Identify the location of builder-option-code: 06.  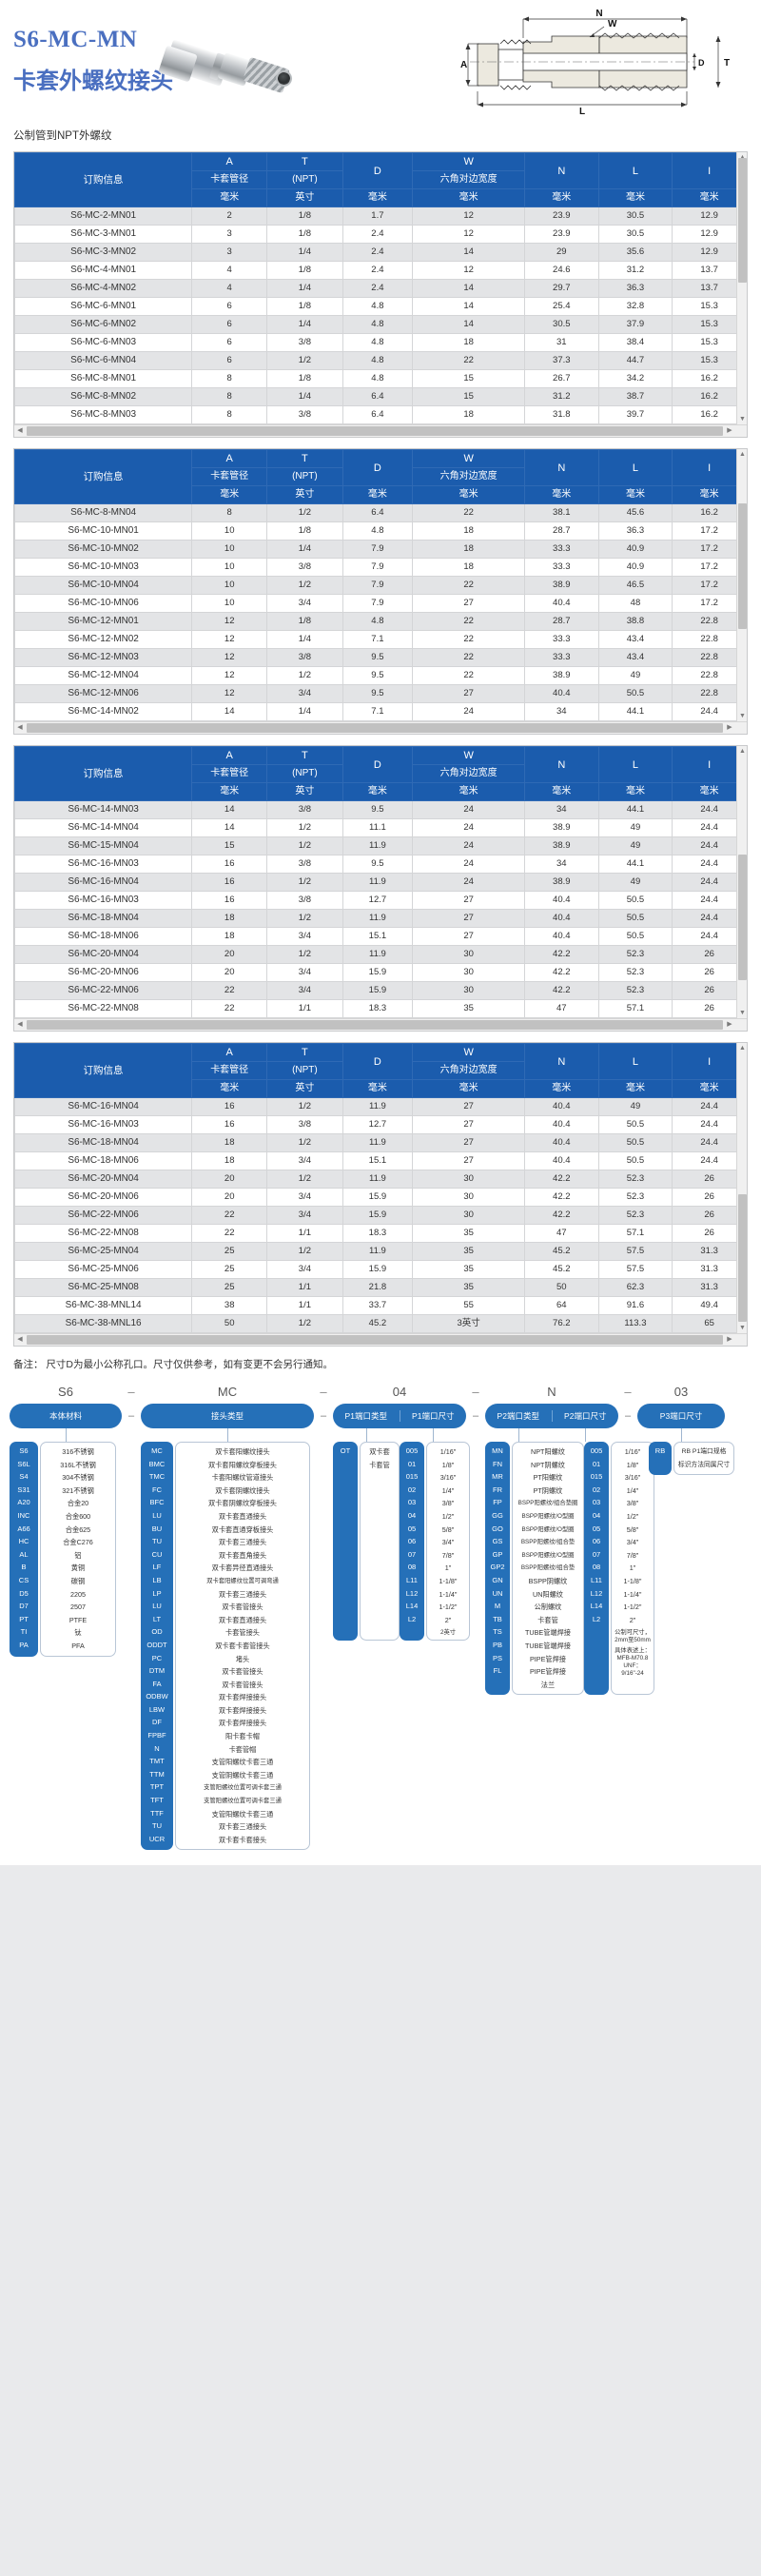
(597, 1541).